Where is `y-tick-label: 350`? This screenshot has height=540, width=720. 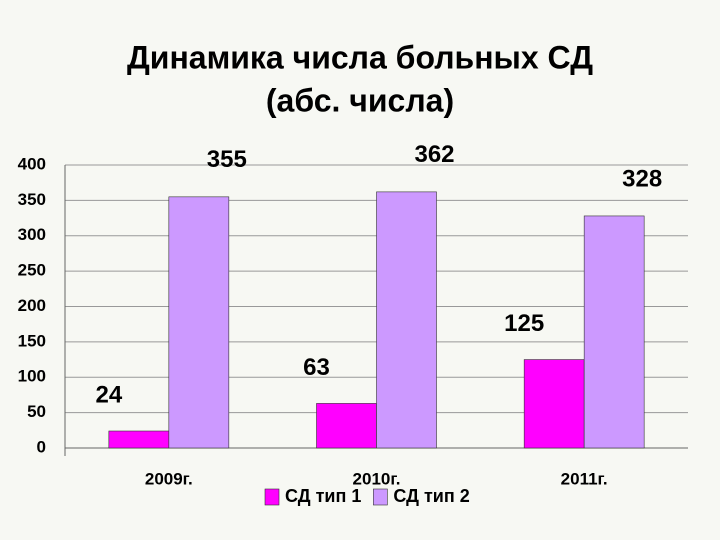 y-tick-label: 350 is located at coordinates (32, 199).